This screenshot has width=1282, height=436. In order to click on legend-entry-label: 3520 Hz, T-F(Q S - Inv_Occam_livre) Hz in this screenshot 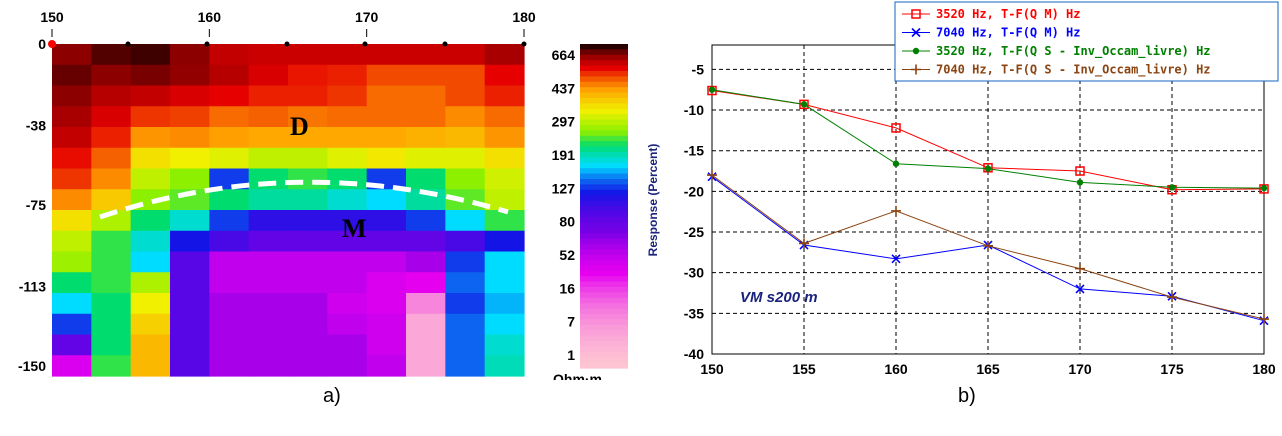, I will do `click(1073, 51)`.